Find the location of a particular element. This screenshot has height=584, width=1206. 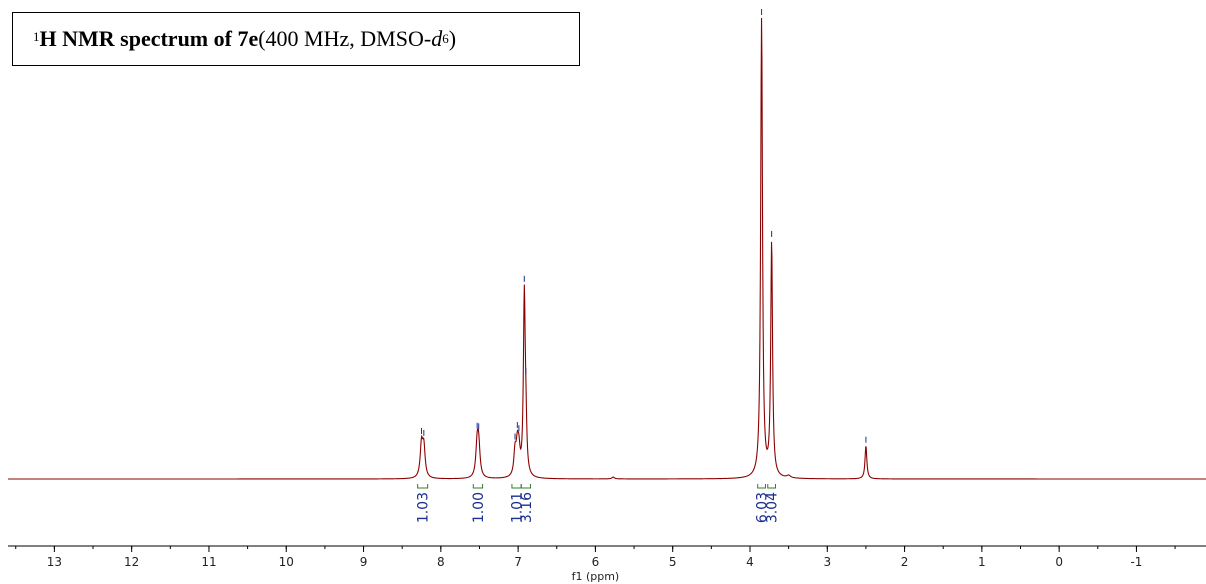

integral: 3.04 is located at coordinates (773, 503).